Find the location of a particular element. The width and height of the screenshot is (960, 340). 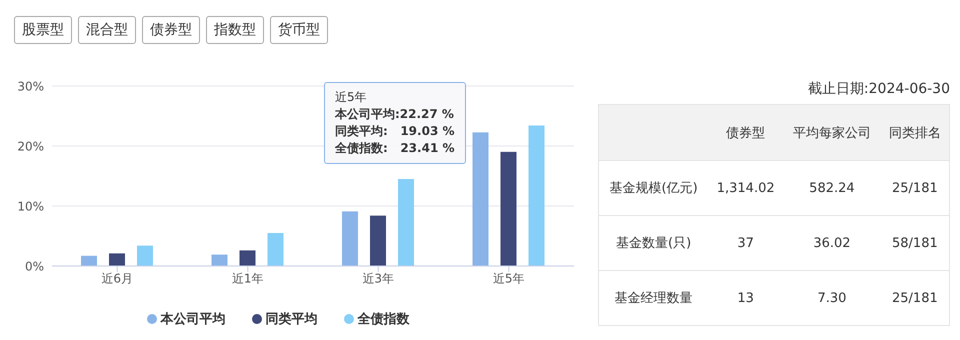

text: 混合型 is located at coordinates (107, 30).